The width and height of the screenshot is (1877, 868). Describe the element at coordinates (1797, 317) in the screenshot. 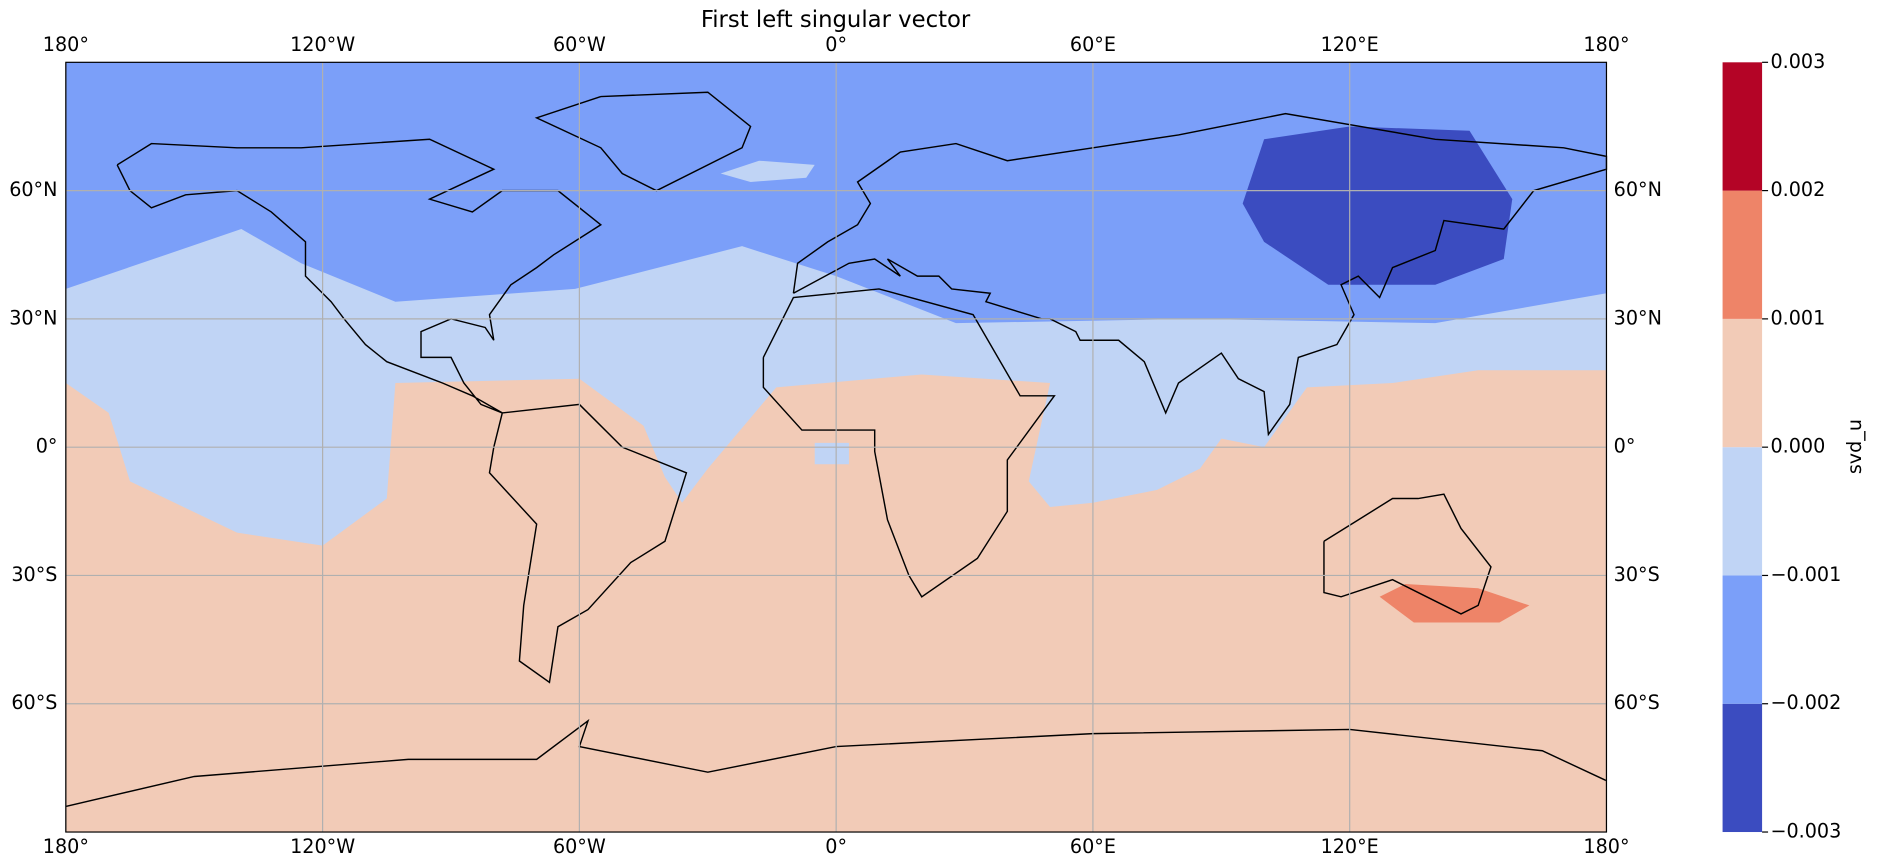

I see `colorbar-tick-label: 0.001` at that location.